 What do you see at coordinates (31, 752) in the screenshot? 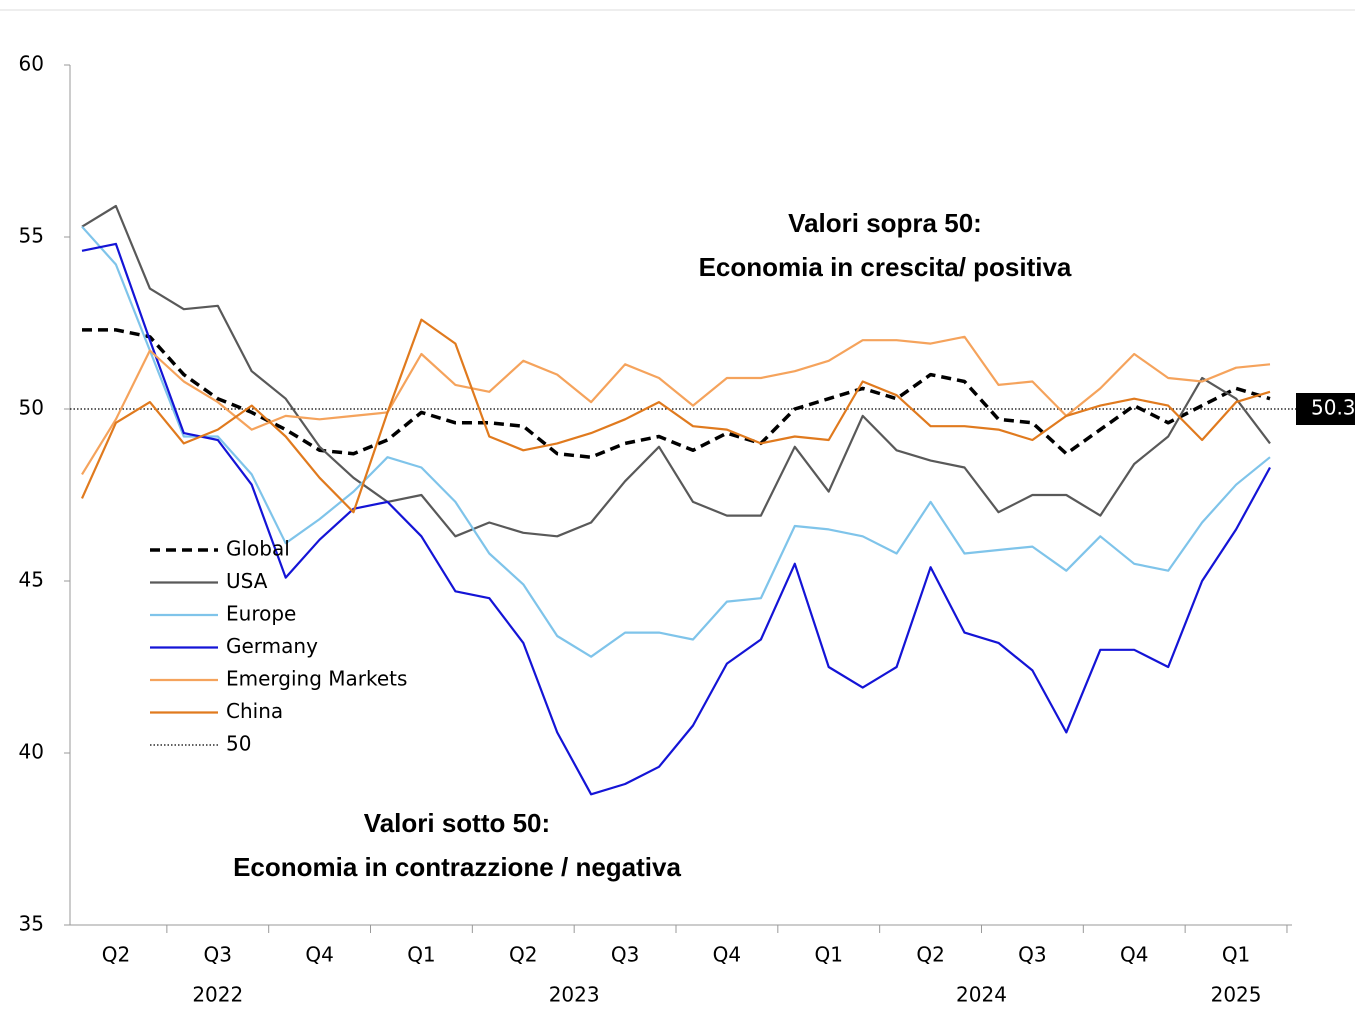
I see `y-tick-label: 40` at bounding box center [31, 752].